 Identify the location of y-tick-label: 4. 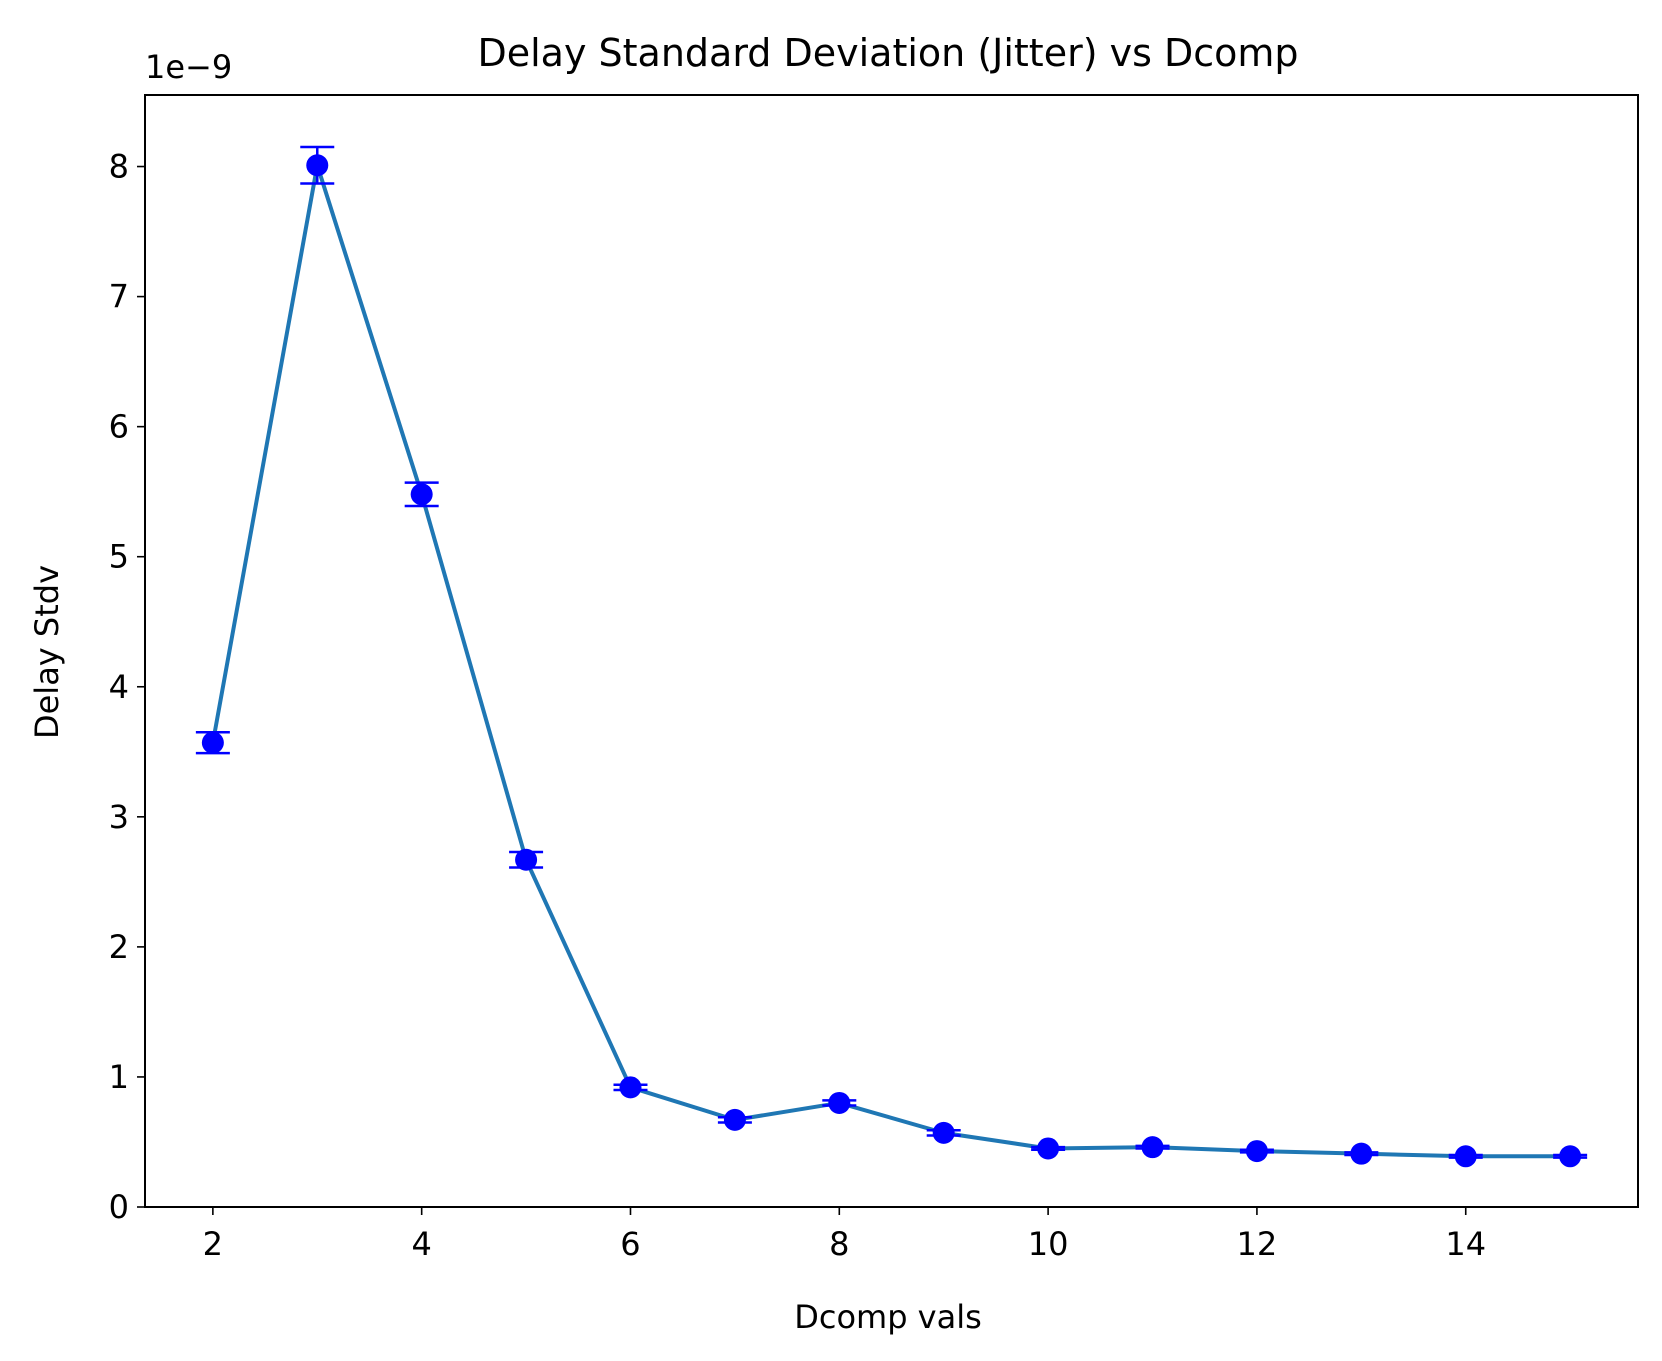
(119, 687).